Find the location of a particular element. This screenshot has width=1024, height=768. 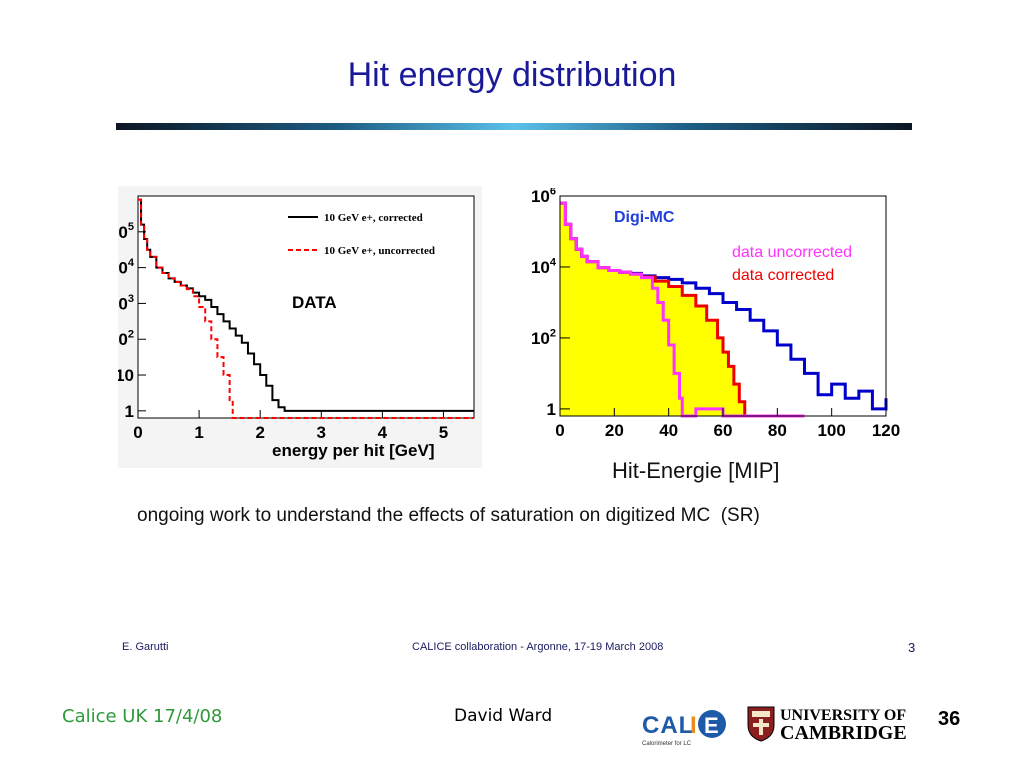

left-ytick-label: 105 is located at coordinates (126, 231).